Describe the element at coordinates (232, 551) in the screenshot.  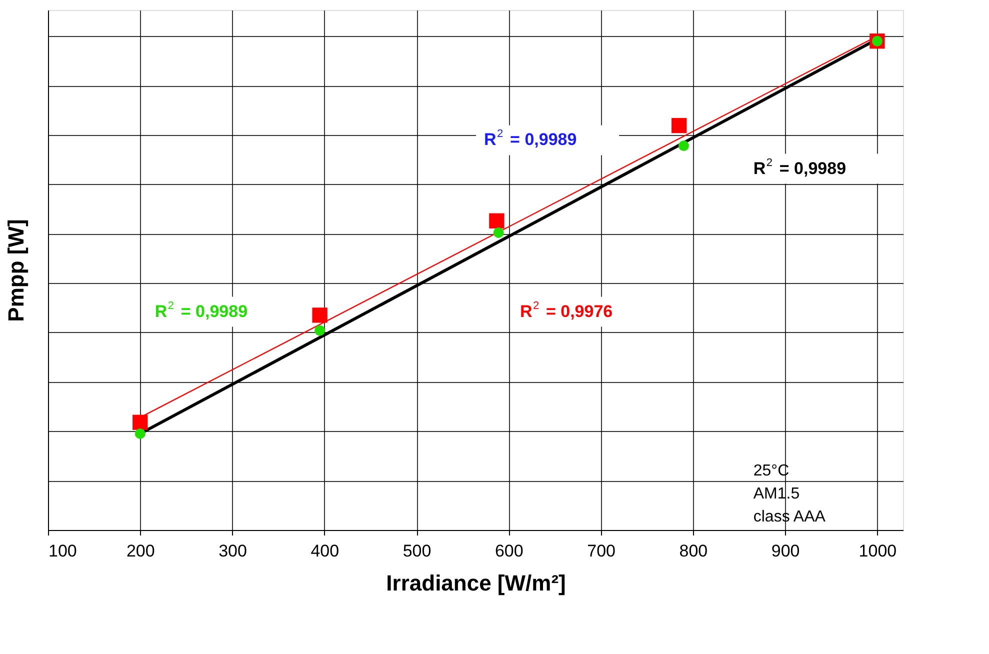
I see `x-tick-label: 300` at that location.